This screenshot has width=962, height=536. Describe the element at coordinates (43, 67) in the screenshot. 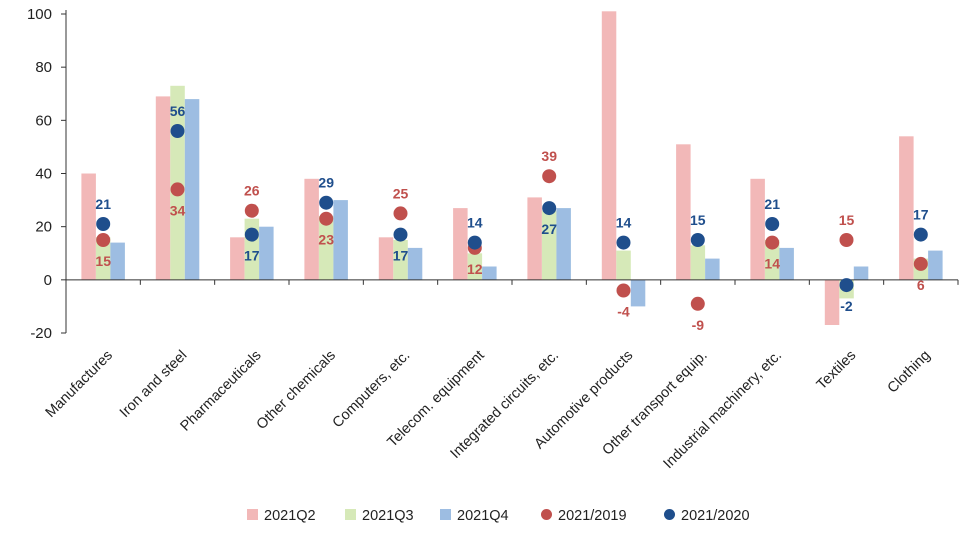

I see `y-tick-label: 80` at that location.